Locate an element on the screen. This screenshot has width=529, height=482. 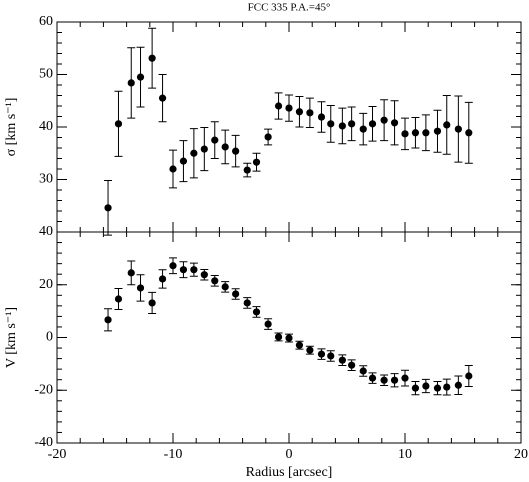
y-axis-label: σ [km s⁻¹] is located at coordinates (11, 127).